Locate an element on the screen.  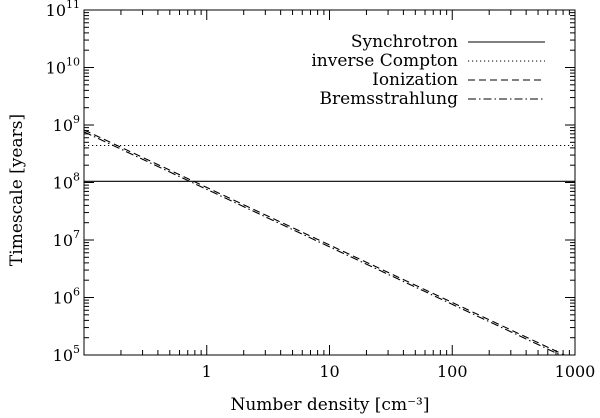
x-tick-label: 1 is located at coordinates (207, 371).